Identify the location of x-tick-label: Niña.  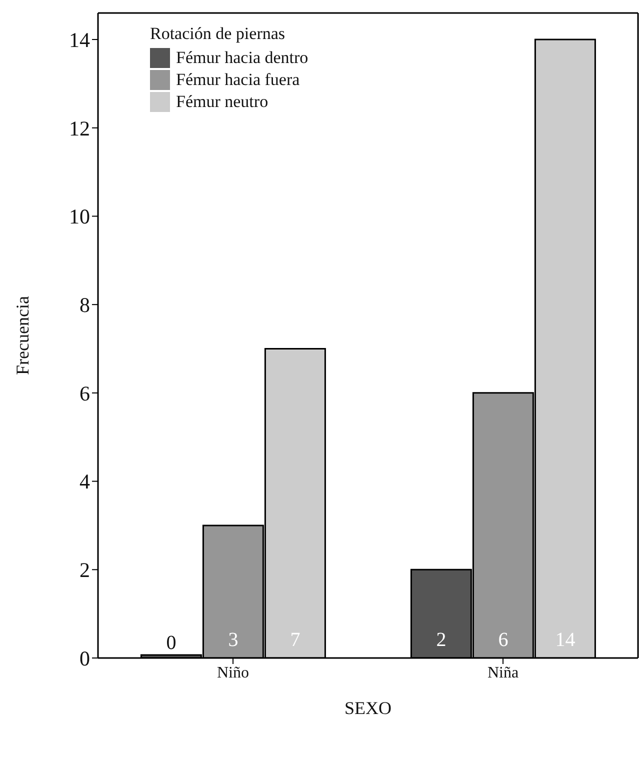
(503, 673).